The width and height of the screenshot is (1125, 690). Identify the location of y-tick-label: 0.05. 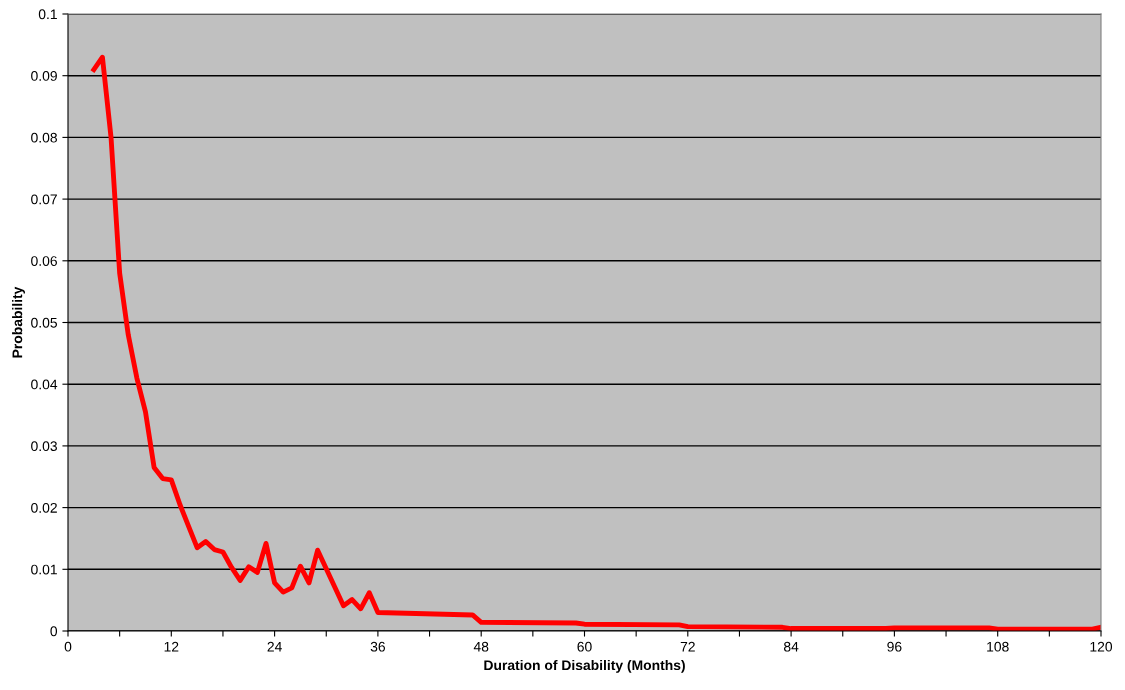
(44, 322).